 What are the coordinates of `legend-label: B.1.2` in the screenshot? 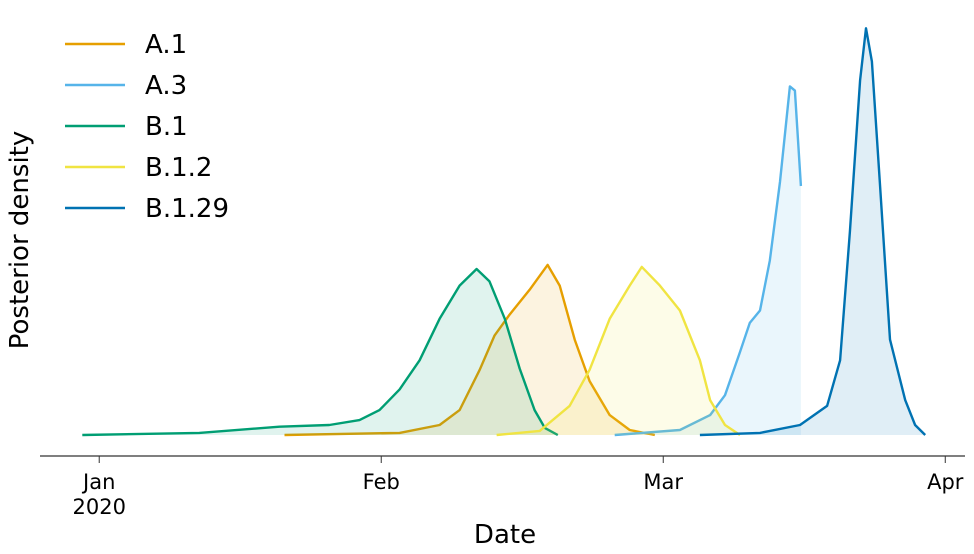 It's located at (178, 168).